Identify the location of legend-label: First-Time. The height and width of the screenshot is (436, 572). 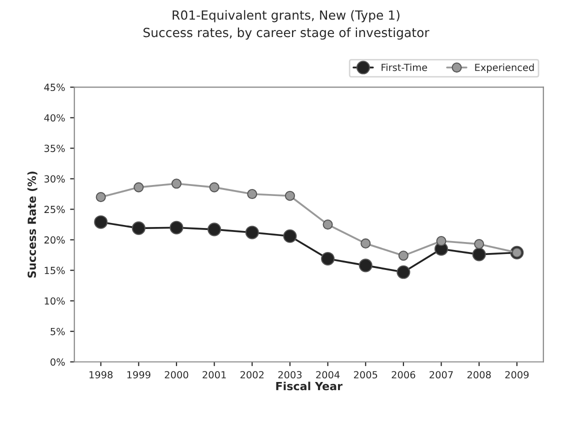
(405, 68).